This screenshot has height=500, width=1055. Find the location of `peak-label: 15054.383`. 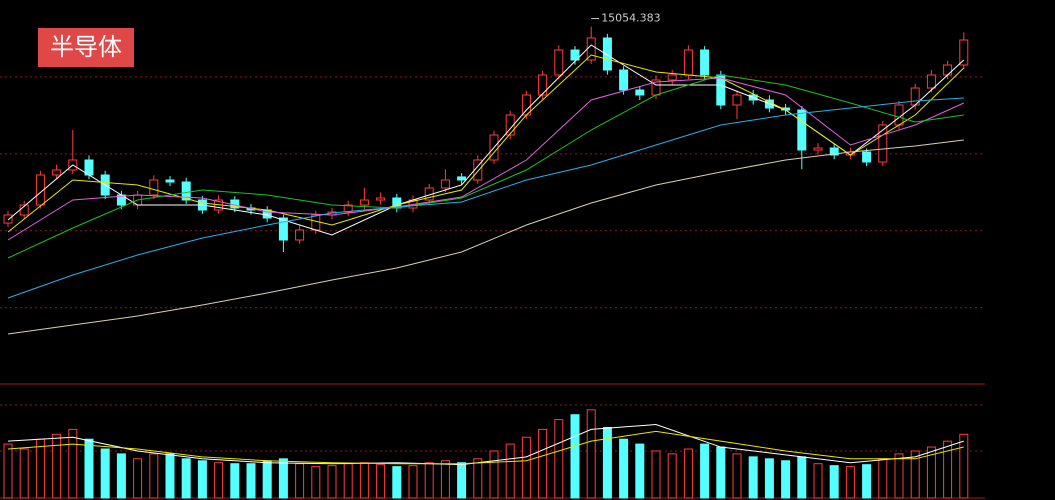

peak-label: 15054.383 is located at coordinates (631, 18).